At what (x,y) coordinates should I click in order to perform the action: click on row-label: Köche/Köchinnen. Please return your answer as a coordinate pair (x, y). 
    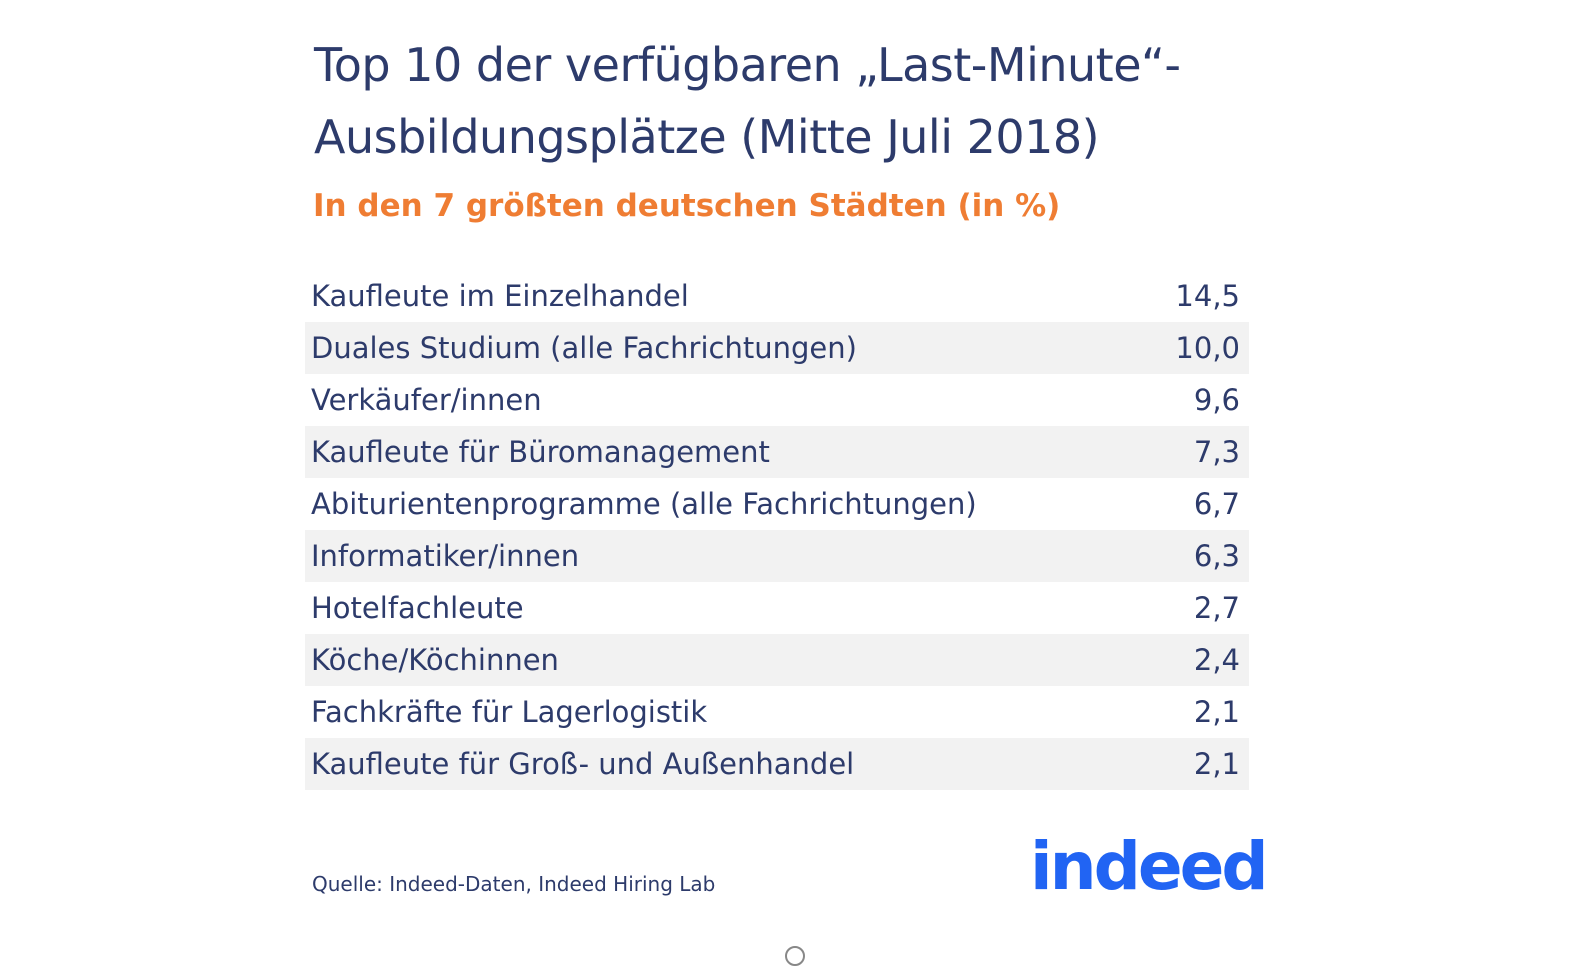
    Looking at the image, I should click on (435, 660).